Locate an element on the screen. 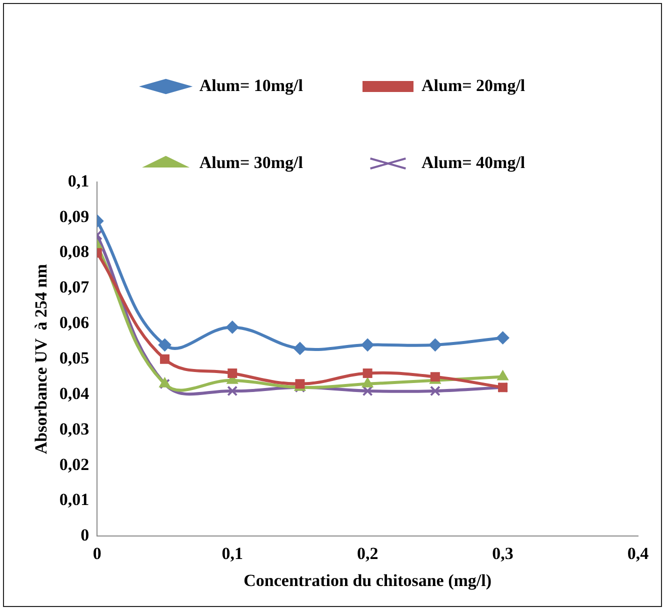  y-tick-label: 0,08 is located at coordinates (74, 252).